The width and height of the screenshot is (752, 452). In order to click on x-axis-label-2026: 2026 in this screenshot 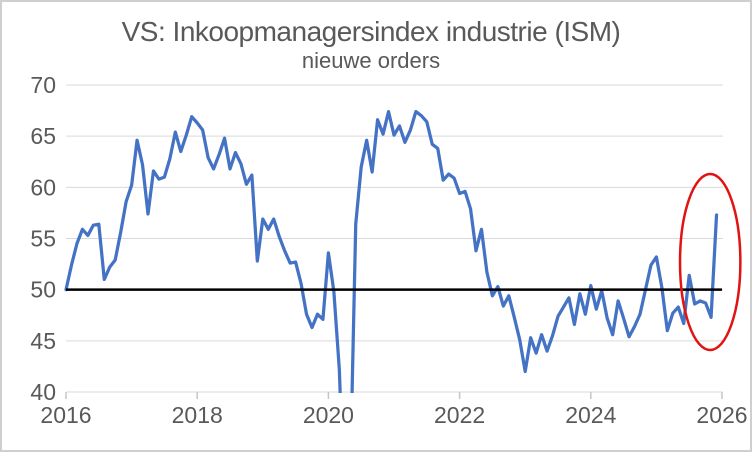, I will do `click(721, 415)`.